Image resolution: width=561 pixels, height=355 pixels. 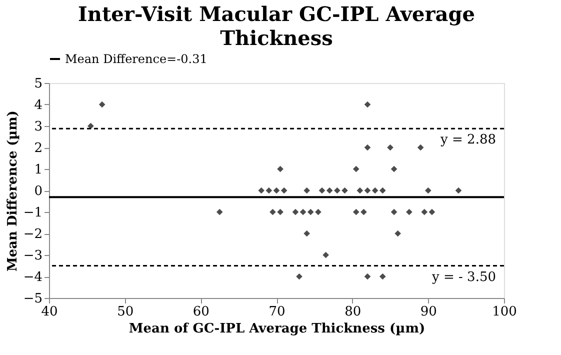 What do you see at coordinates (32, 213) in the screenshot?
I see `y-tick-label: −1` at bounding box center [32, 213].